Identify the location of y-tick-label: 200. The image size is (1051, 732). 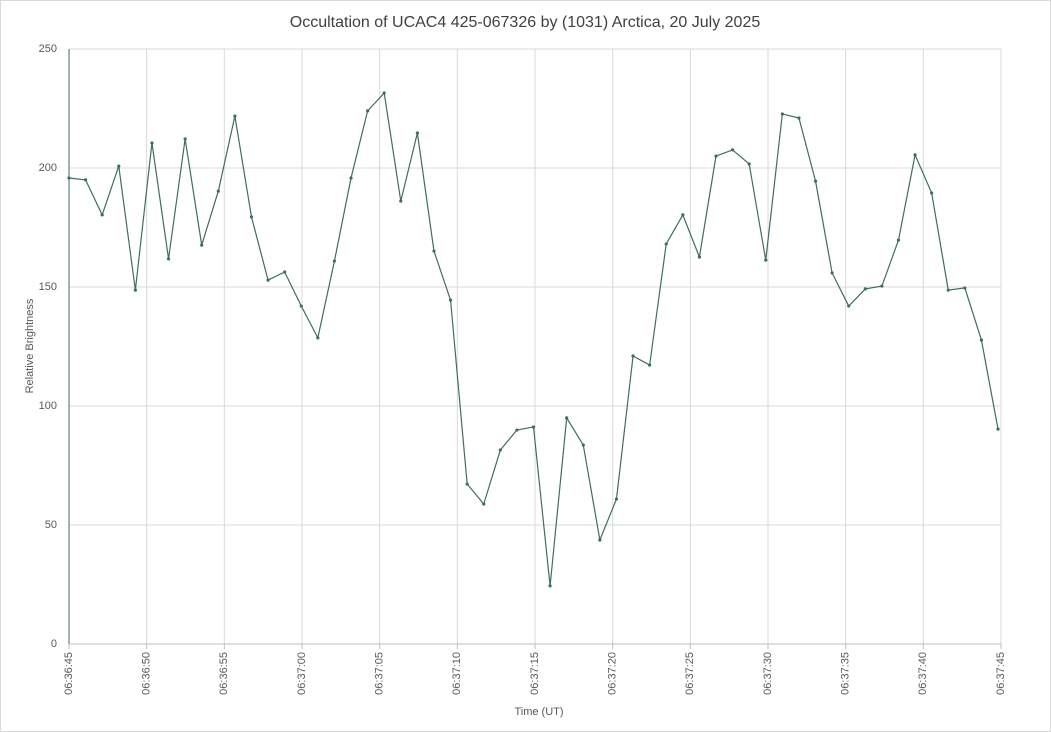
(48, 168).